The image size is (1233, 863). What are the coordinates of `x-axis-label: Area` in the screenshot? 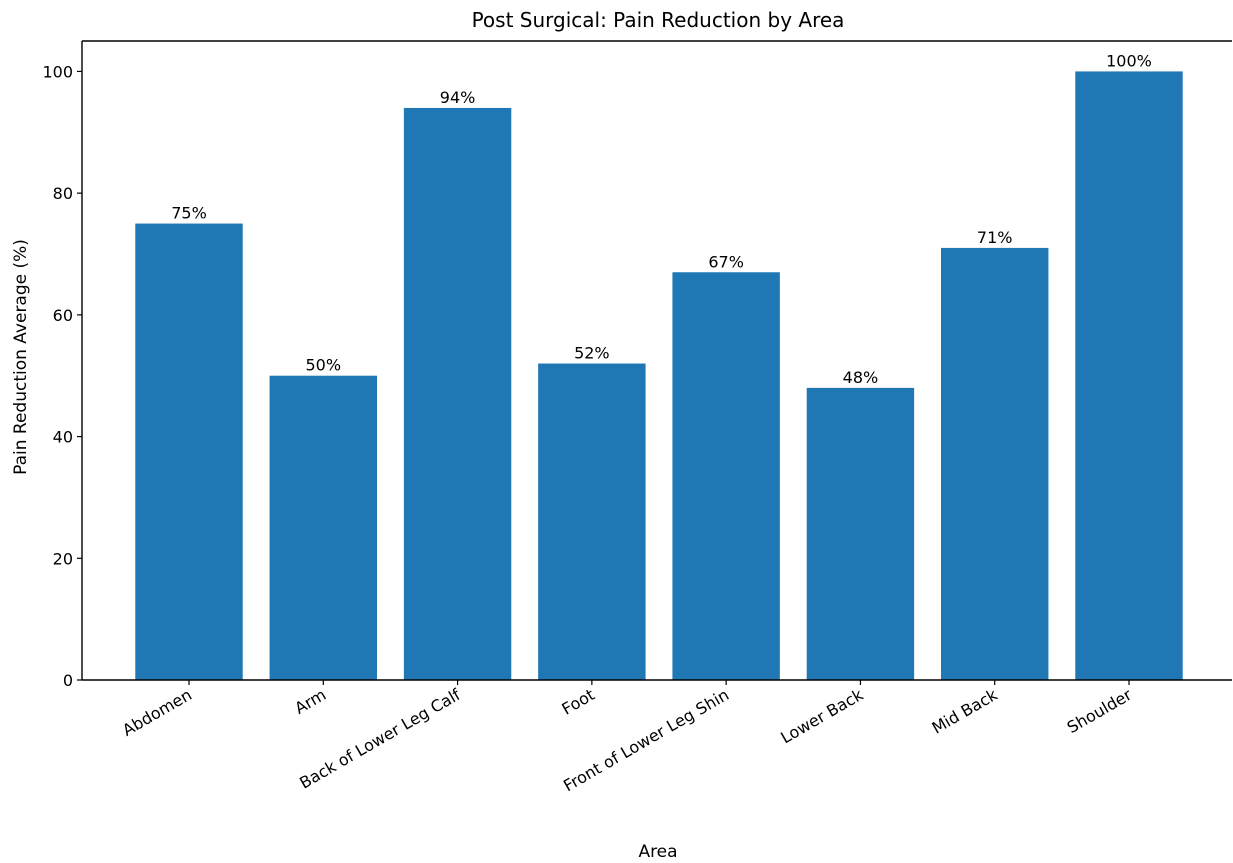 It's located at (657, 852).